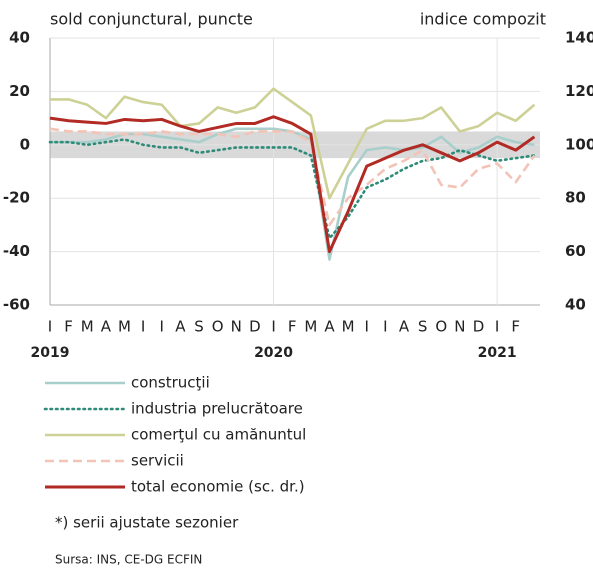  What do you see at coordinates (273, 353) in the screenshot?
I see `year-label: 2020` at bounding box center [273, 353].